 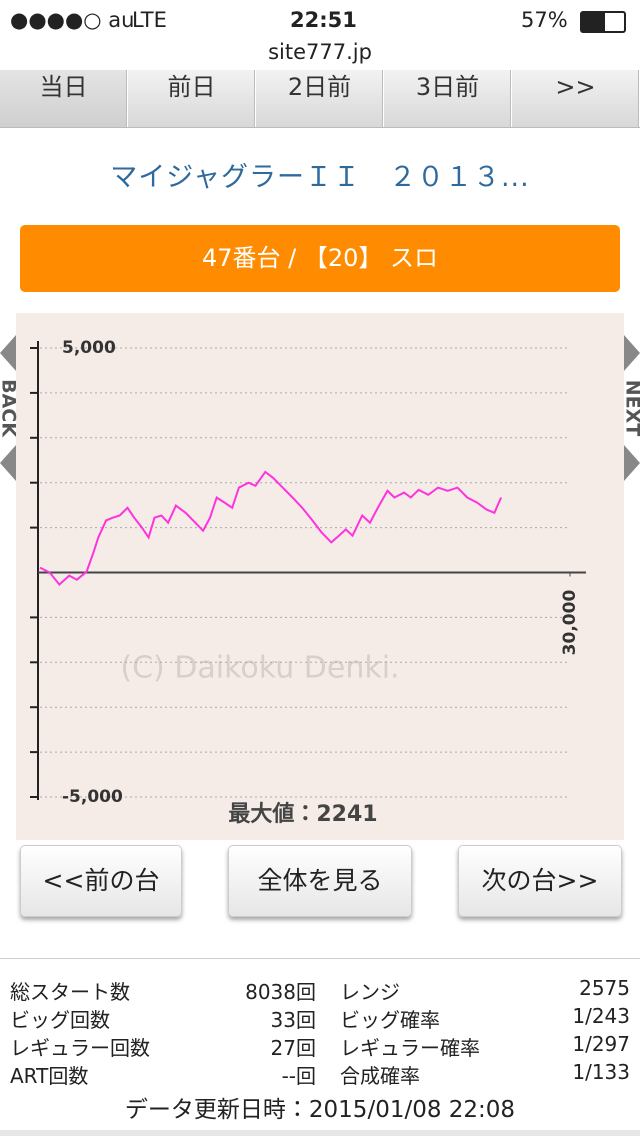 I want to click on stat-label: ビッグ回数, so click(x=60, y=1020).